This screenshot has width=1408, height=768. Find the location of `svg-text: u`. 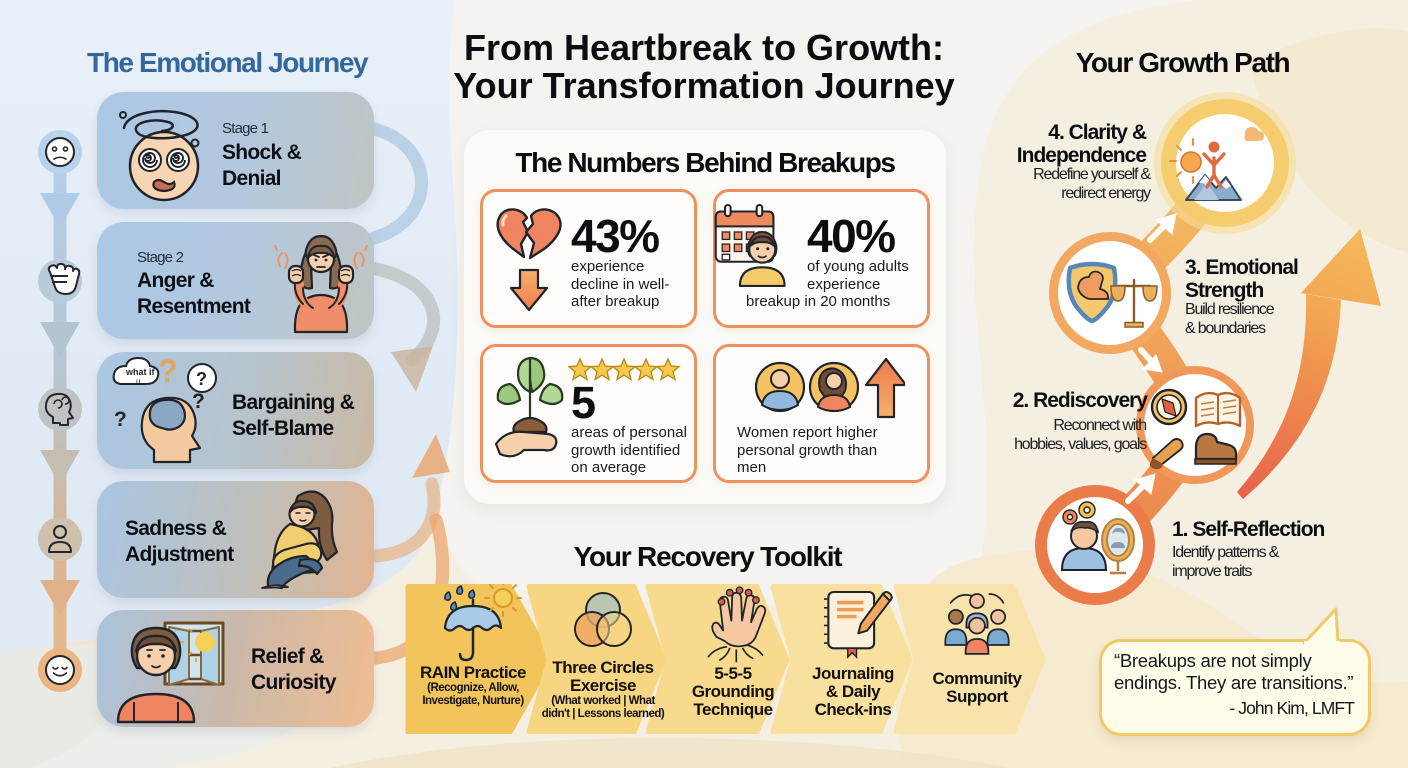

svg-text: u is located at coordinates (138, 381).